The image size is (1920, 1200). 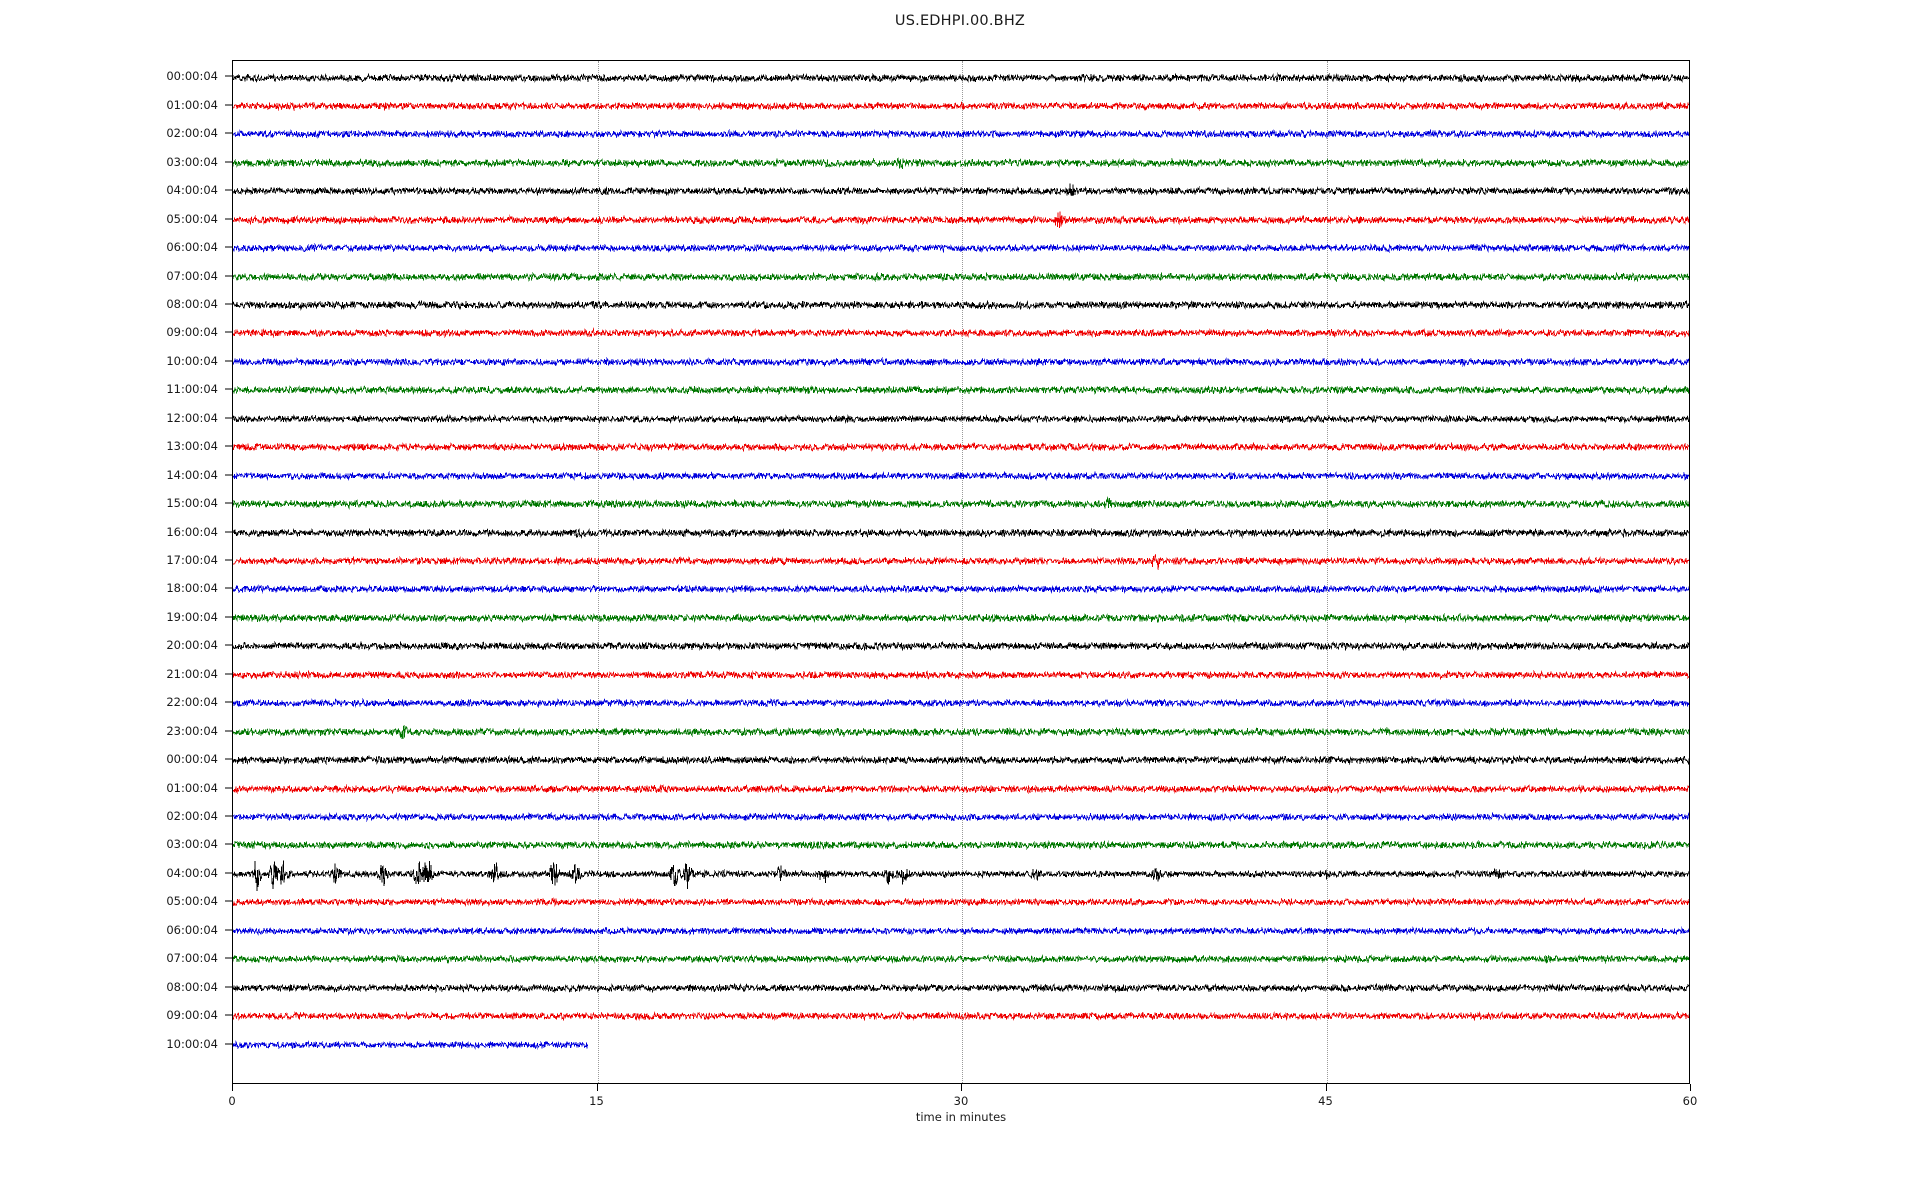 What do you see at coordinates (192, 275) in the screenshot?
I see `y-tick-label-7: 07:00:04` at bounding box center [192, 275].